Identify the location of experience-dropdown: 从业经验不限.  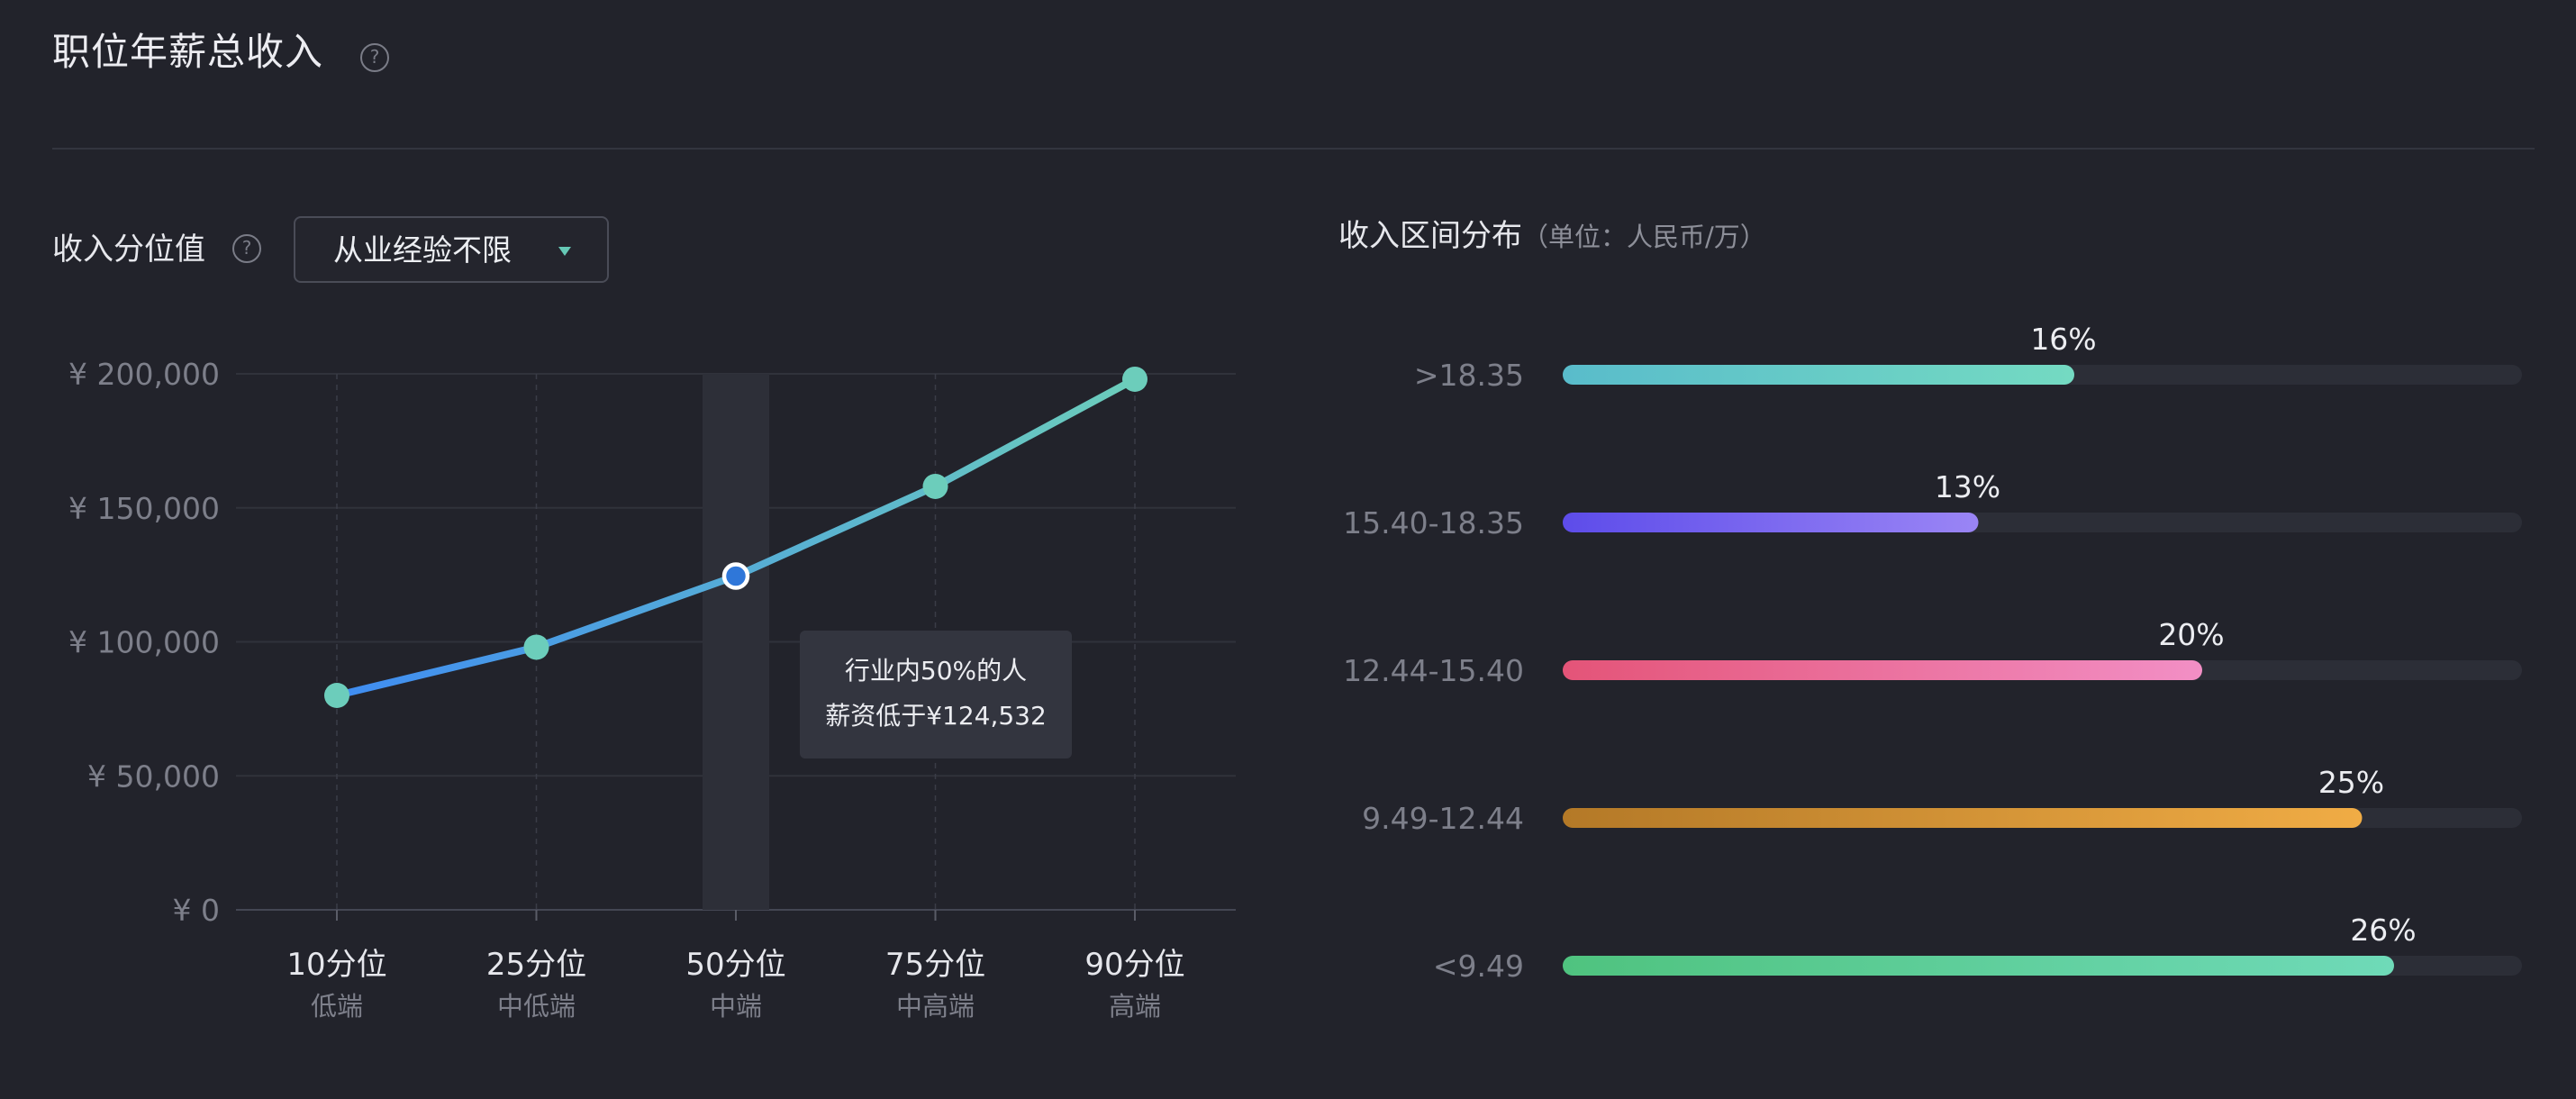
(451, 250).